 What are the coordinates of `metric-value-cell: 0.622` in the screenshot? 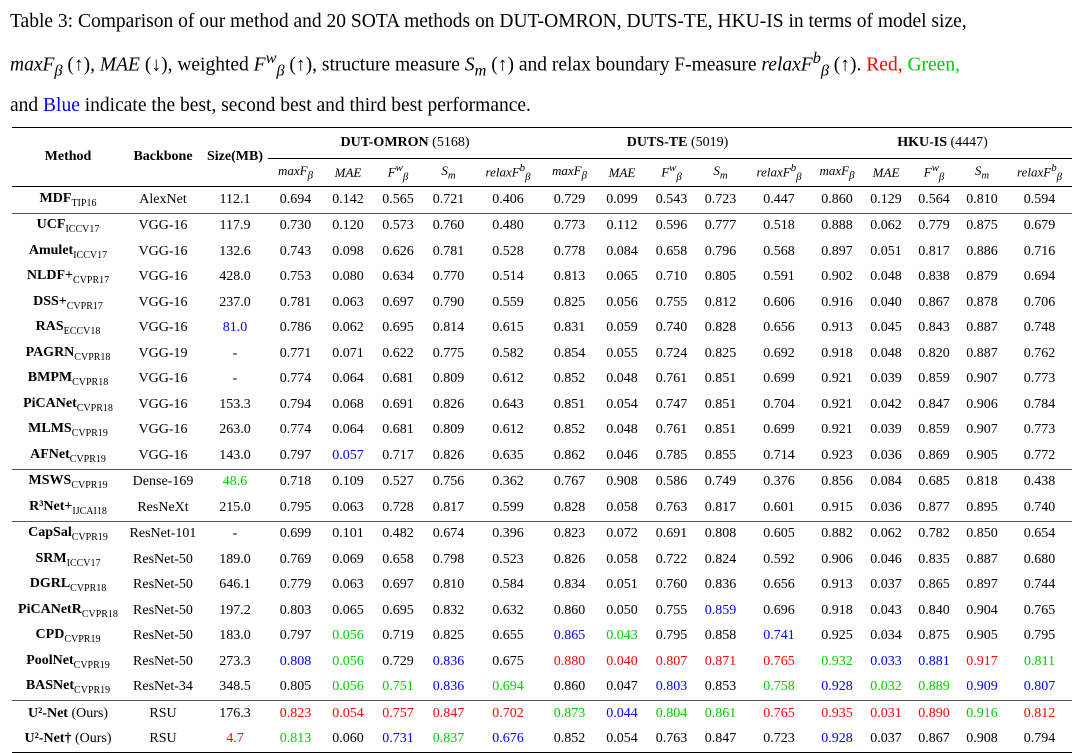 It's located at (398, 353).